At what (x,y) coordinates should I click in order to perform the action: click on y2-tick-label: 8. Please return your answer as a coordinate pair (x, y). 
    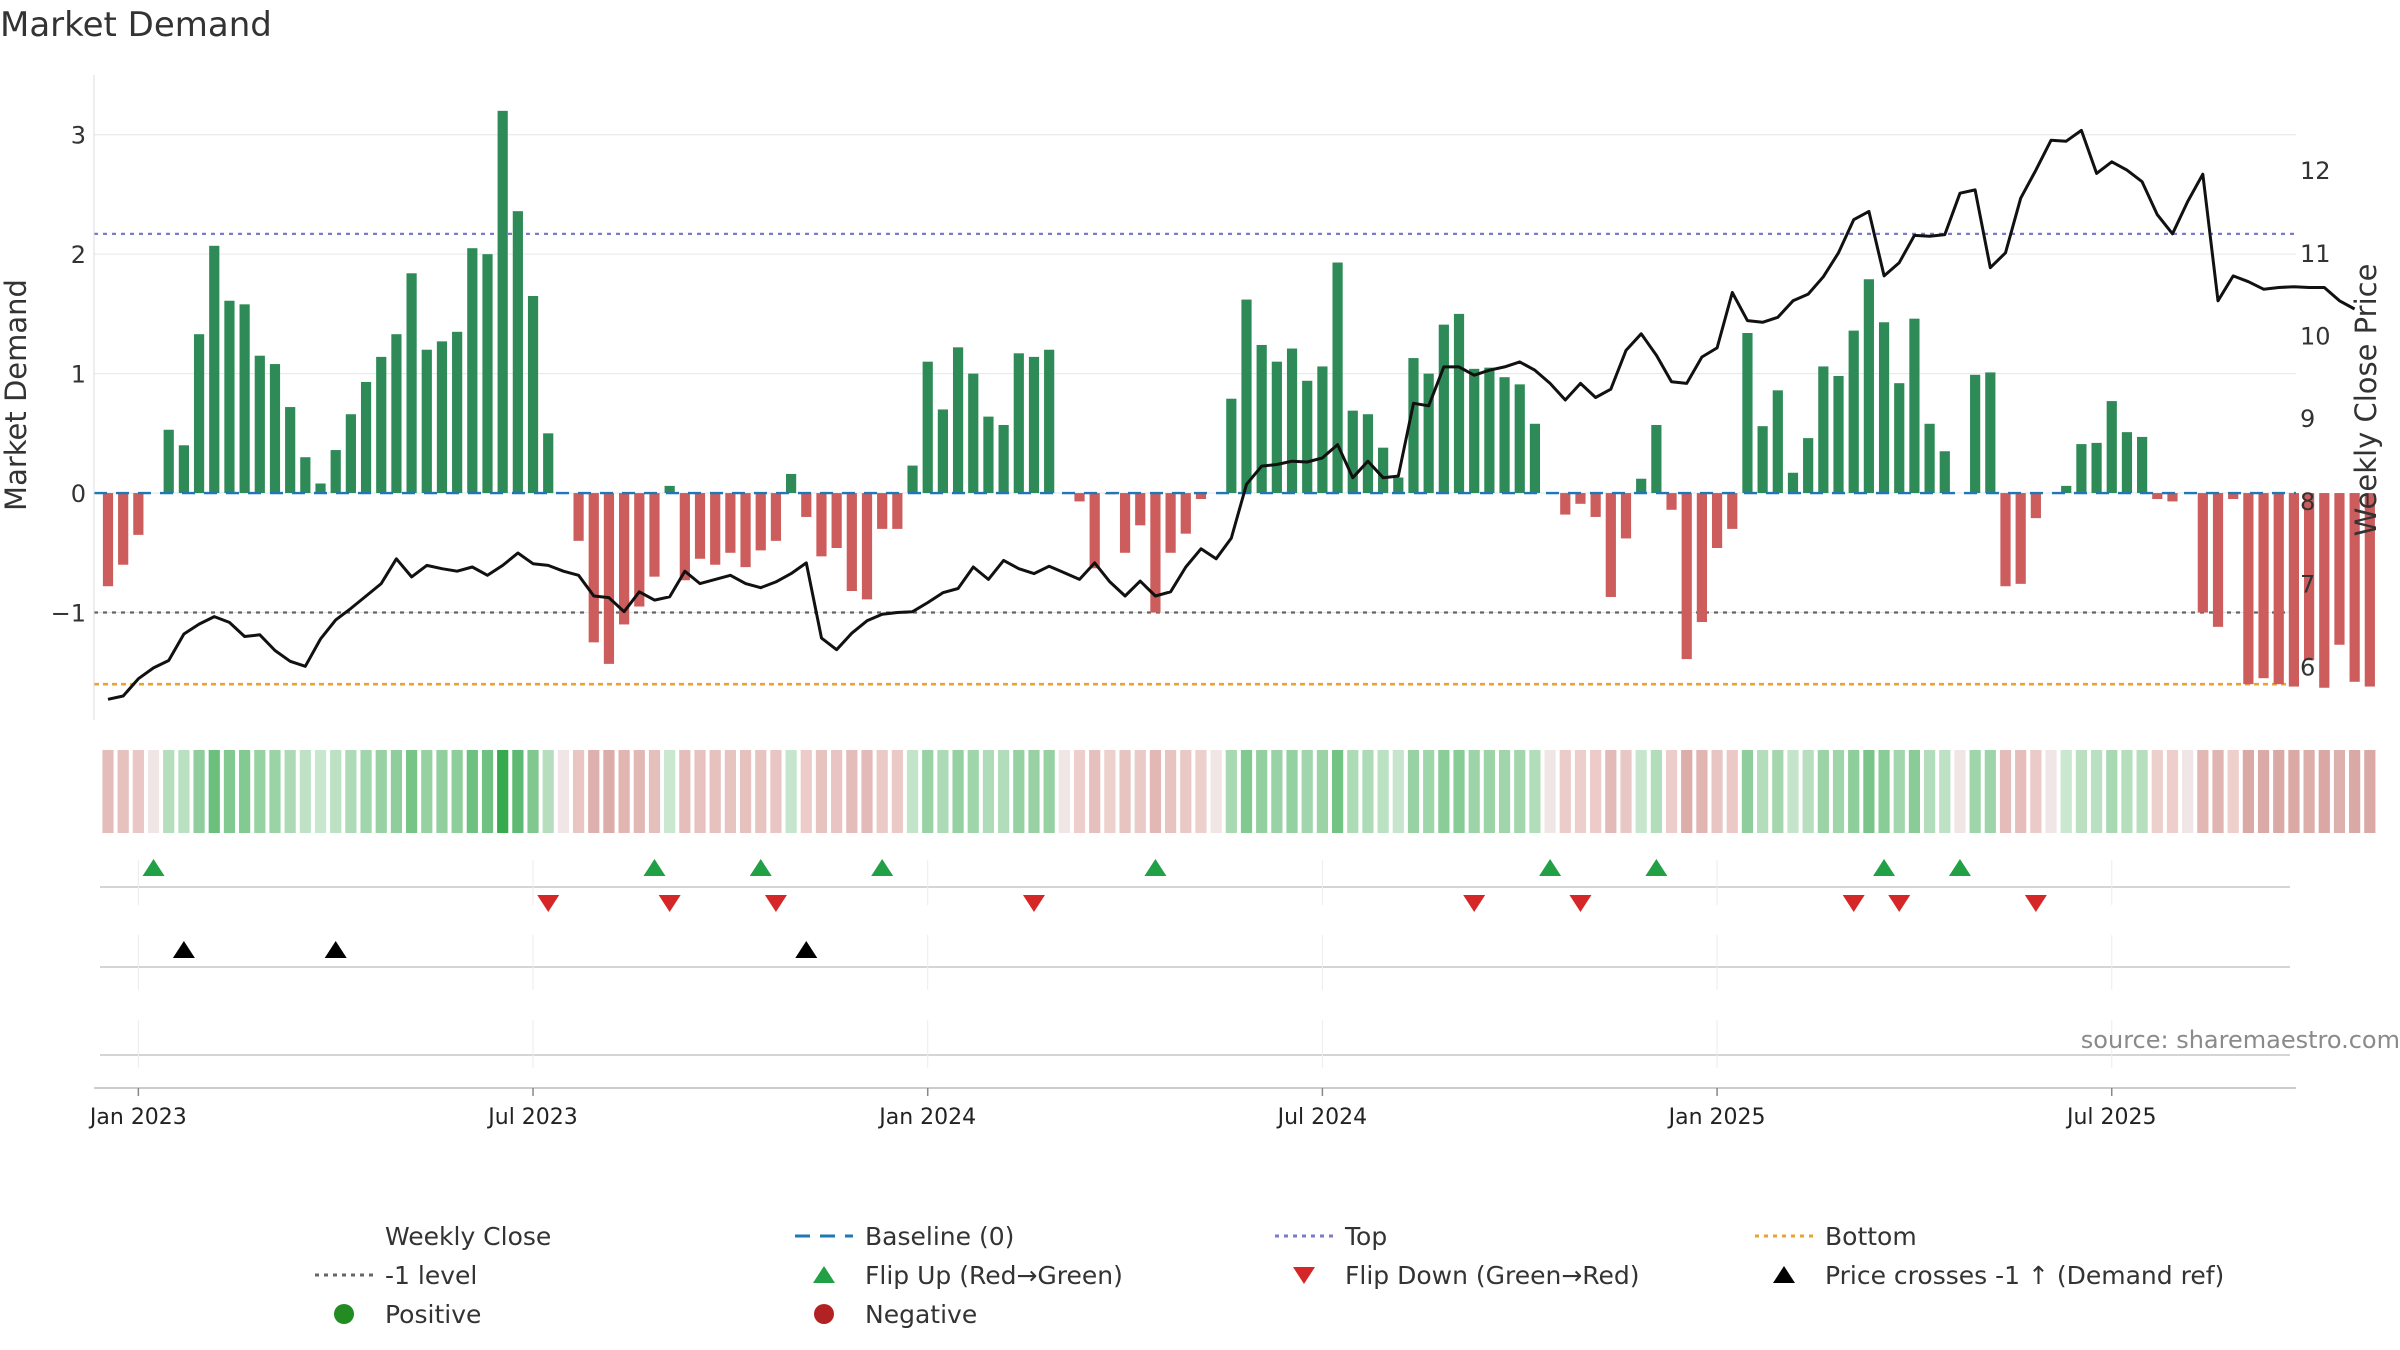
    Looking at the image, I should click on (2307, 502).